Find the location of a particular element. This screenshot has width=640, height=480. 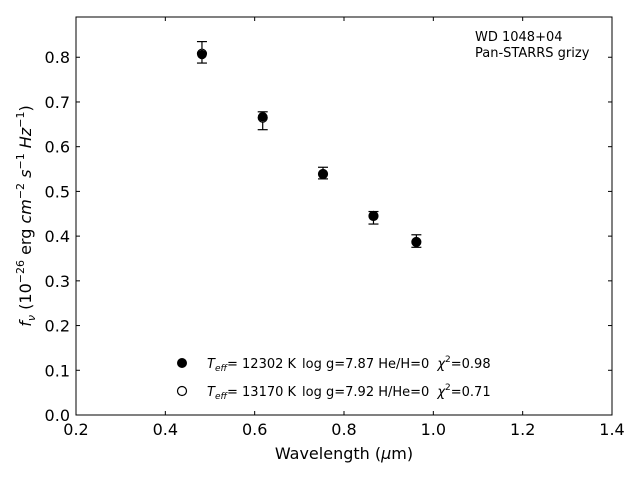

y-tick-label: 0.0 is located at coordinates (57, 415).